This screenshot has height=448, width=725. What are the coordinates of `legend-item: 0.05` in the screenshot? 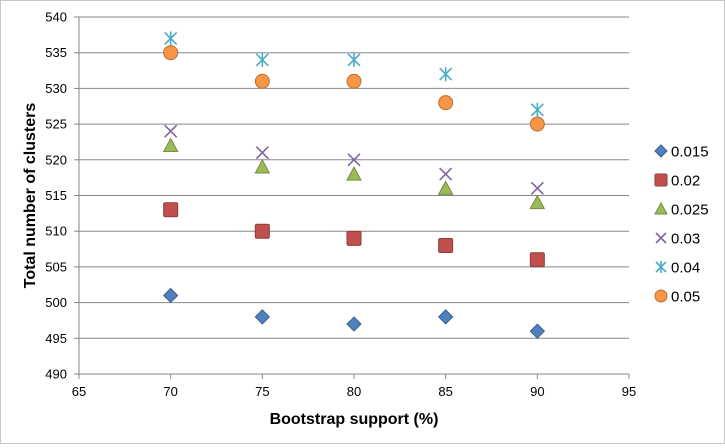 It's located at (677, 297).